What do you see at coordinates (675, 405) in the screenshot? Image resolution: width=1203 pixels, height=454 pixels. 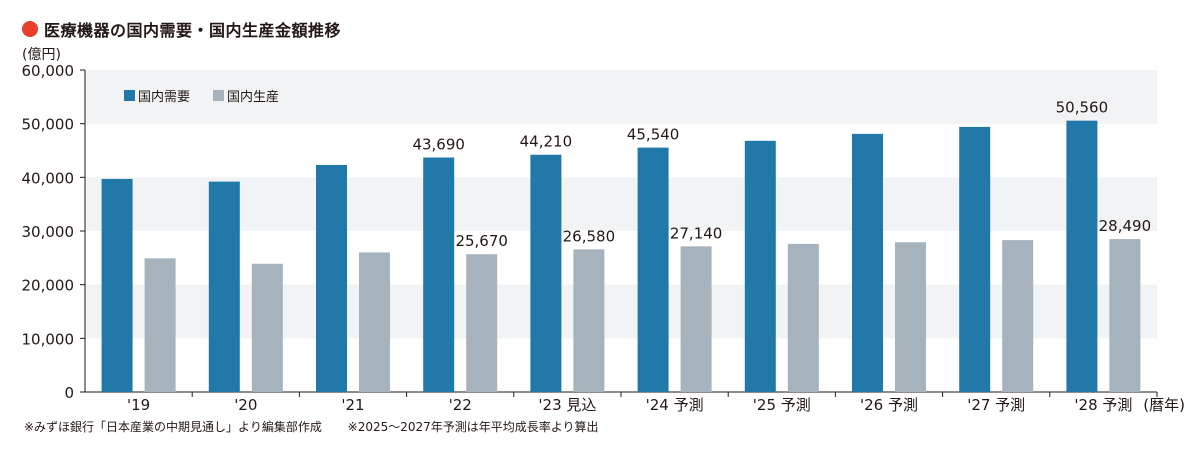 I see `x-tick-label: '24 予測` at bounding box center [675, 405].